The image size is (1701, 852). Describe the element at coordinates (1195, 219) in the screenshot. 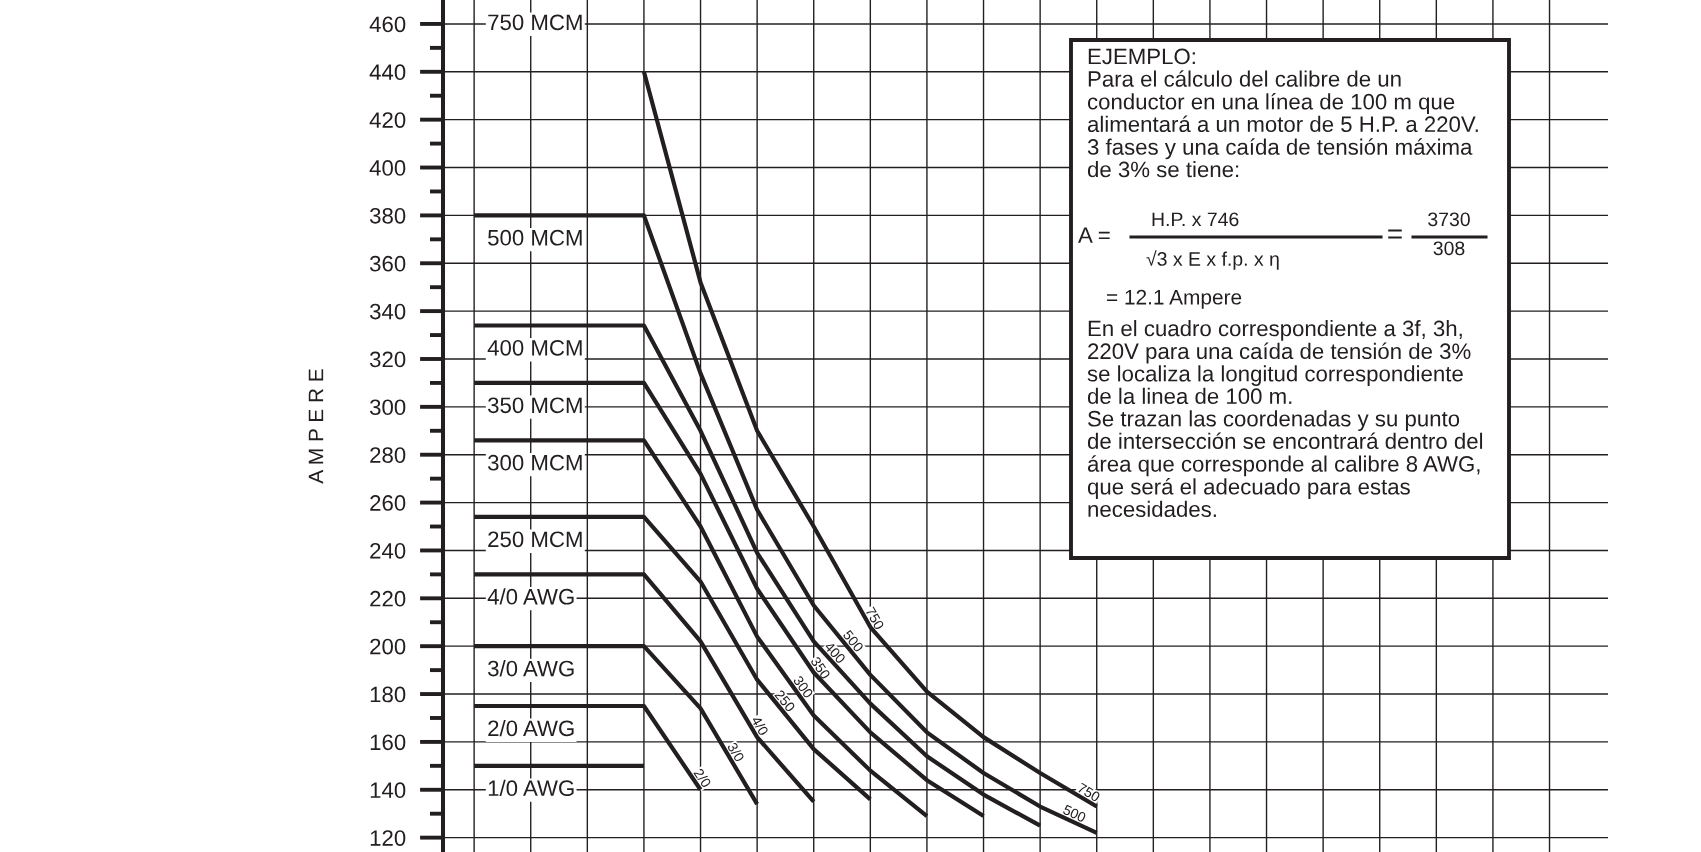

I see `text: H.P. x 746` at that location.